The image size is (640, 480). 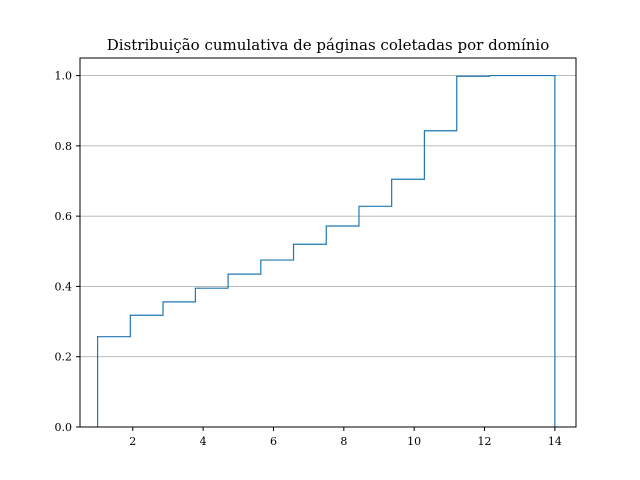 What do you see at coordinates (132, 441) in the screenshot?
I see `x-tick-label-0: 2` at bounding box center [132, 441].